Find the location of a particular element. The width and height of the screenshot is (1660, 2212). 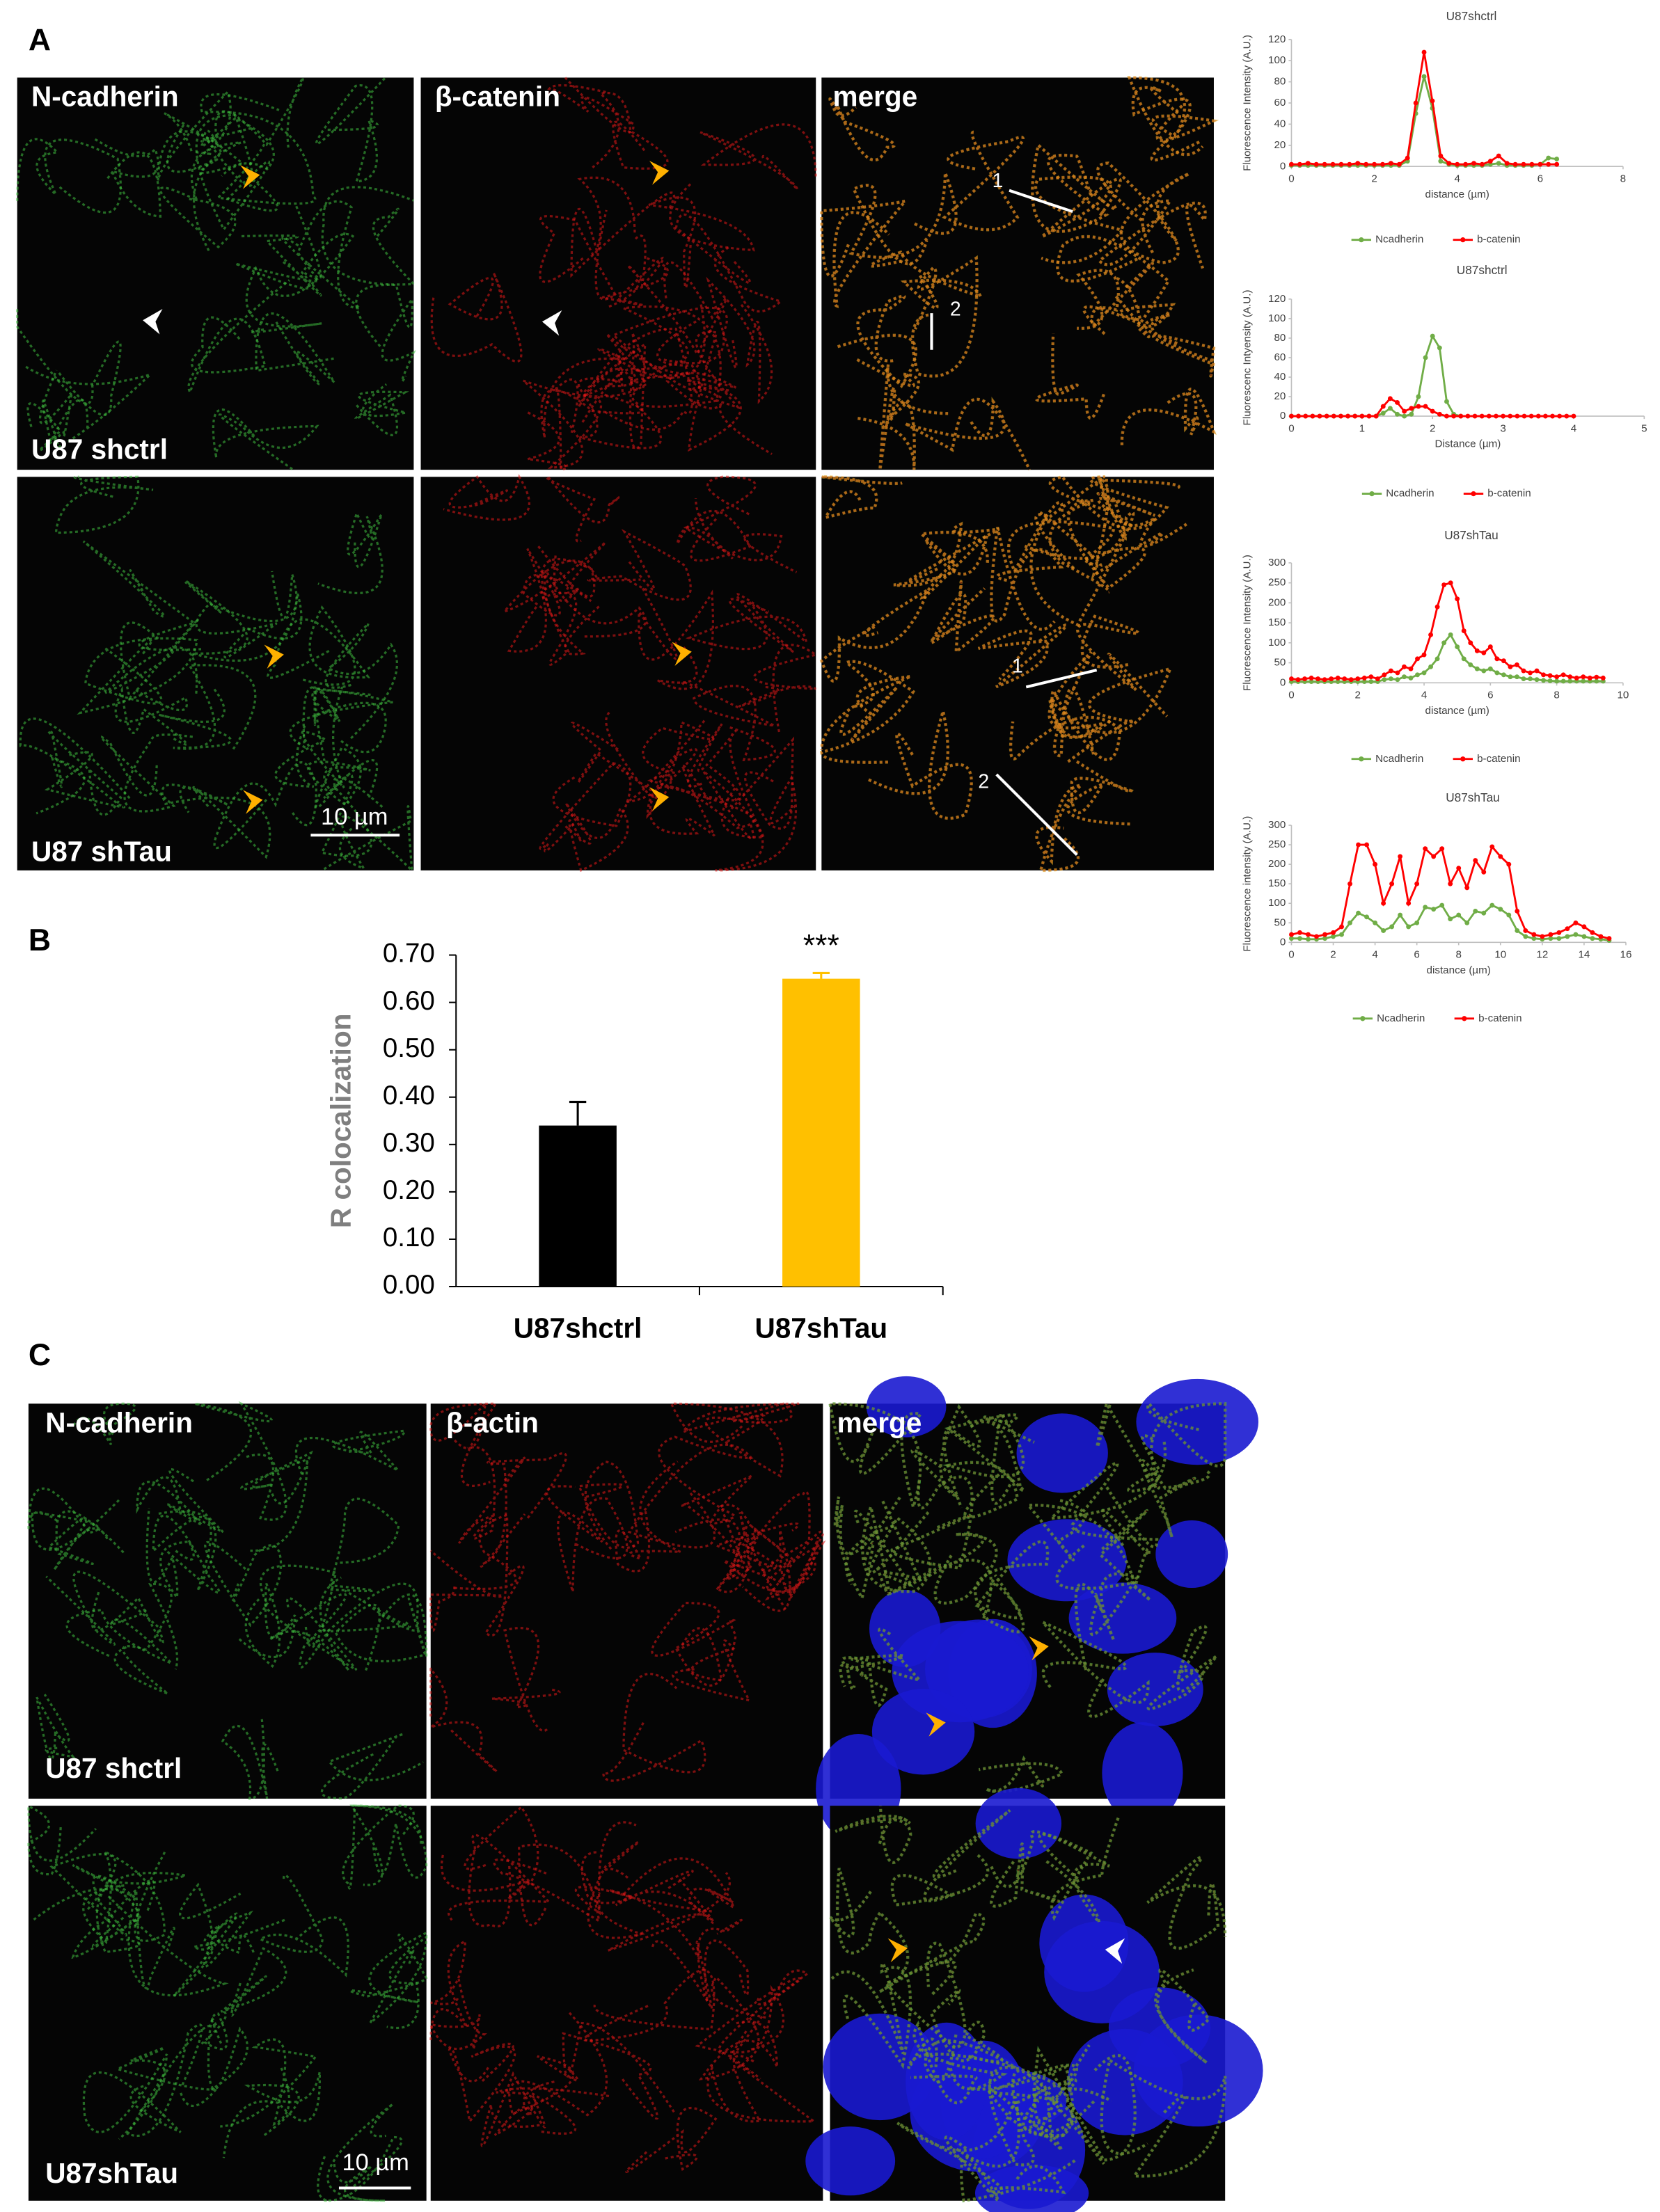

x-tick-label: U87shctrl is located at coordinates (578, 1328).